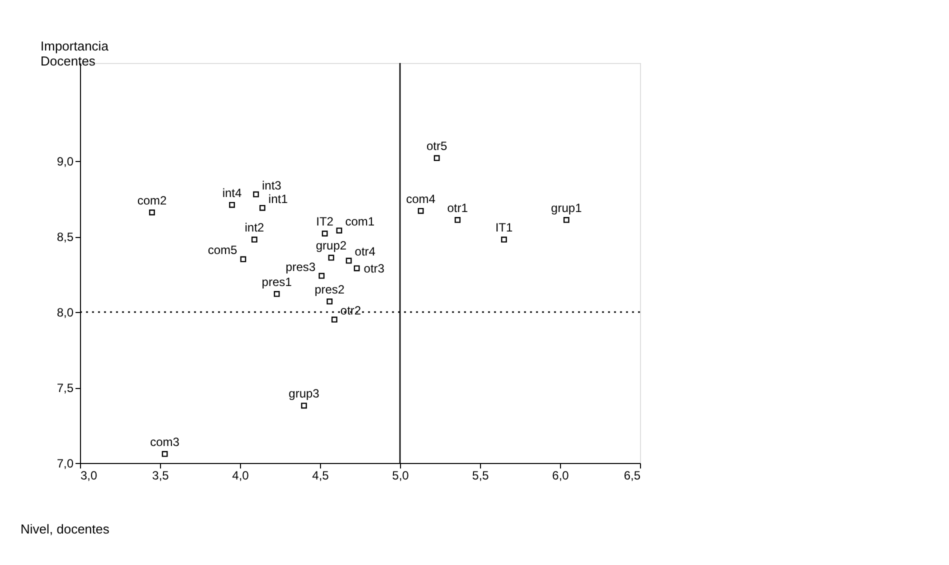 The height and width of the screenshot is (565, 949). What do you see at coordinates (278, 199) in the screenshot?
I see `annotation: int1` at bounding box center [278, 199].